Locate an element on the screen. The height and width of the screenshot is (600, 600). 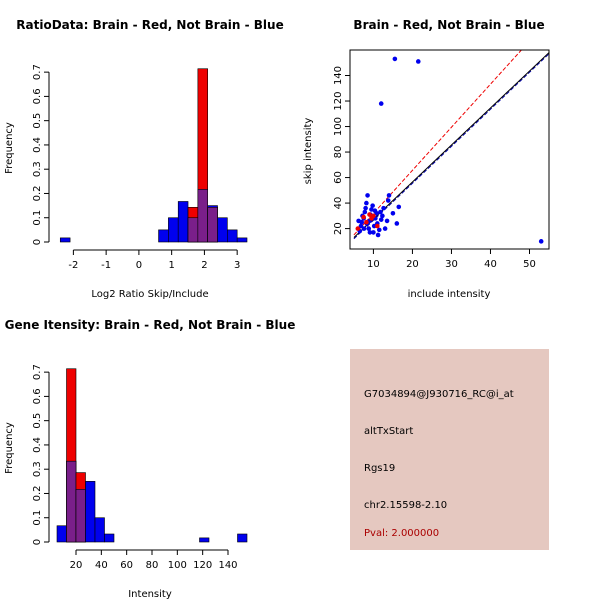
intensity-histogram-xlabel: Intensity is located at coordinates (150, 594).